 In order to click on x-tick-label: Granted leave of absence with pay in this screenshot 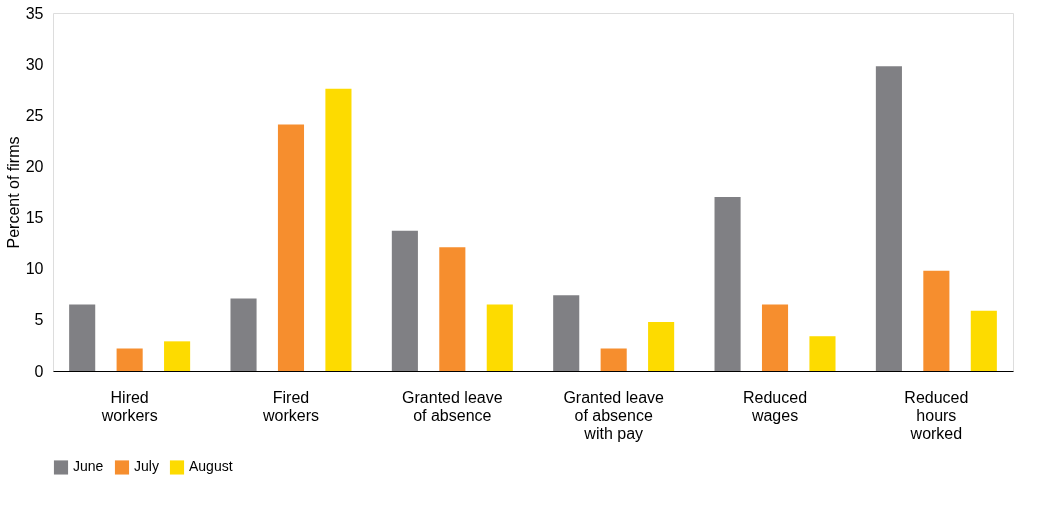, I will do `click(614, 415)`.